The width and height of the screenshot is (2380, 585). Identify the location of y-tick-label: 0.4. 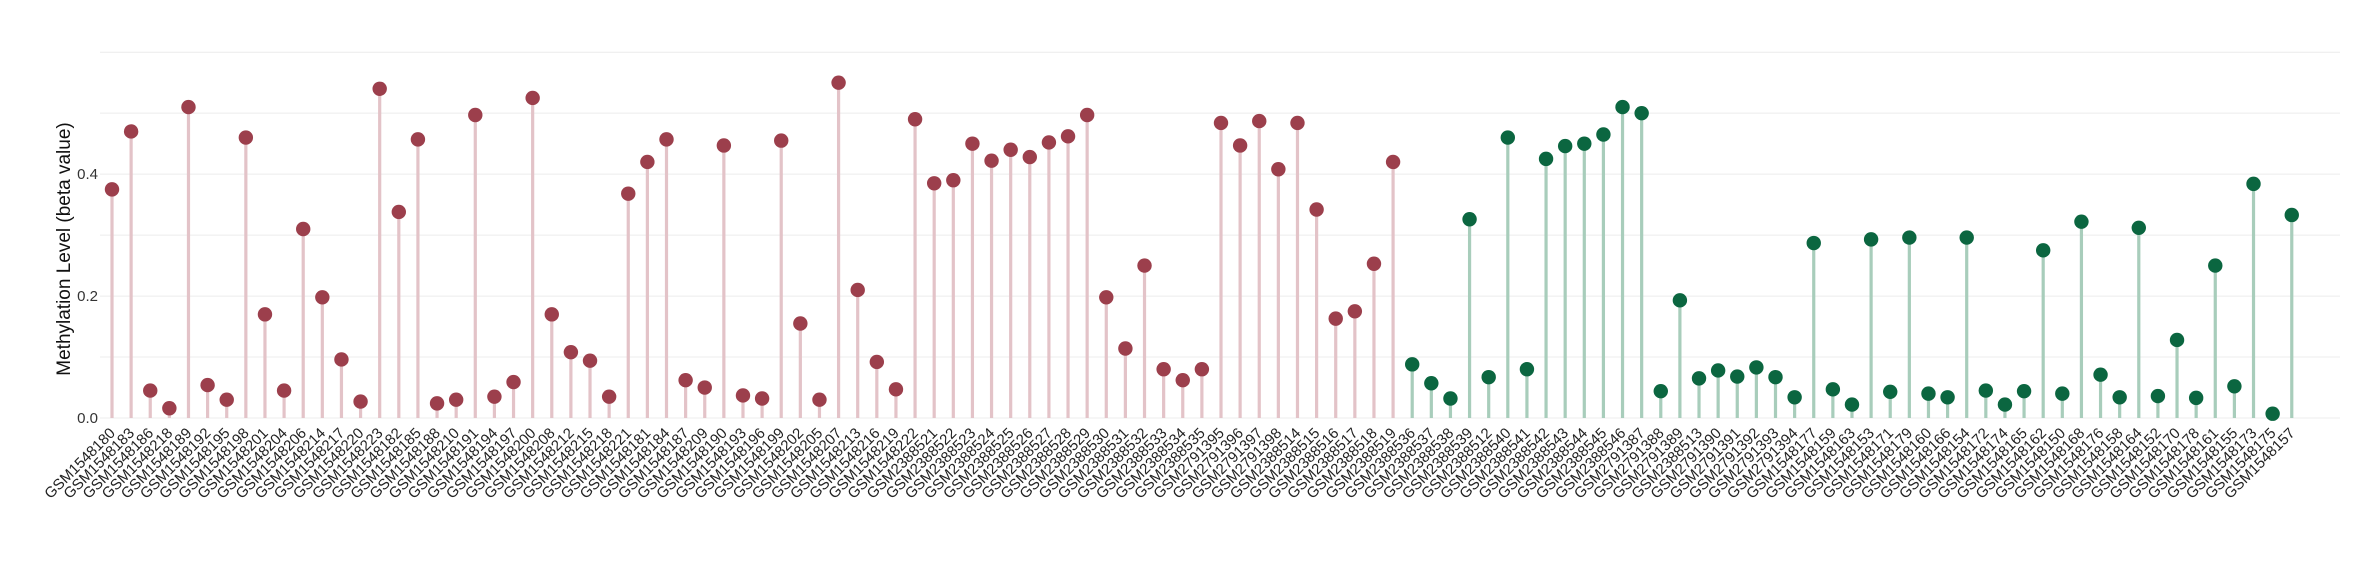
(87, 174).